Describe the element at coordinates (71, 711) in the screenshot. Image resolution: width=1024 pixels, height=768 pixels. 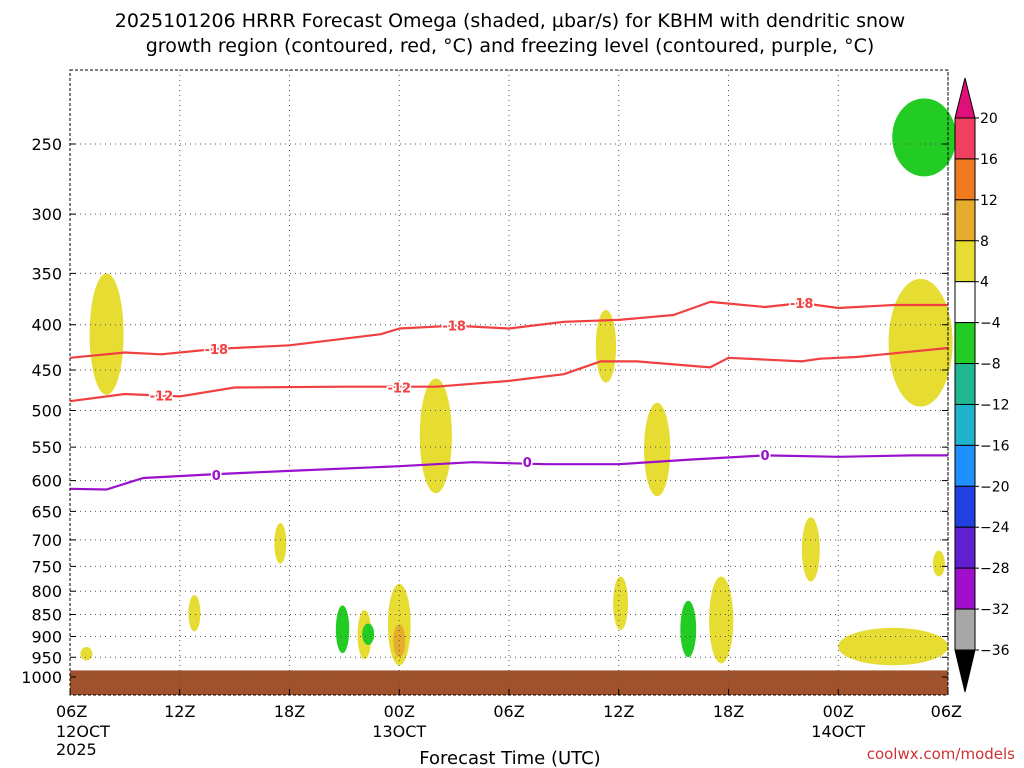
I see `x-tick-label-0: 06Z` at that location.